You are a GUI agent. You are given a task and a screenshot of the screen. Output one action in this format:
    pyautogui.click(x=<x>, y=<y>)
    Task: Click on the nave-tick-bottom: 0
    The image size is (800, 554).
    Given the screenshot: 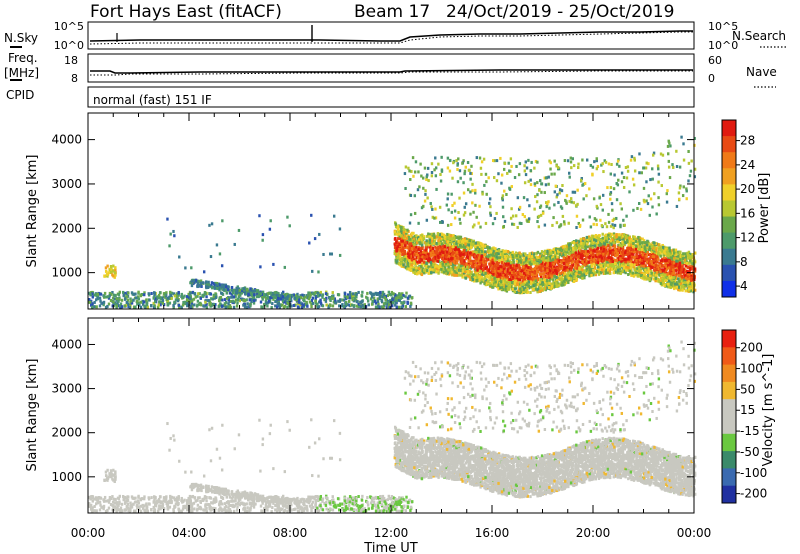 What is the action you would take?
    pyautogui.click(x=711, y=78)
    